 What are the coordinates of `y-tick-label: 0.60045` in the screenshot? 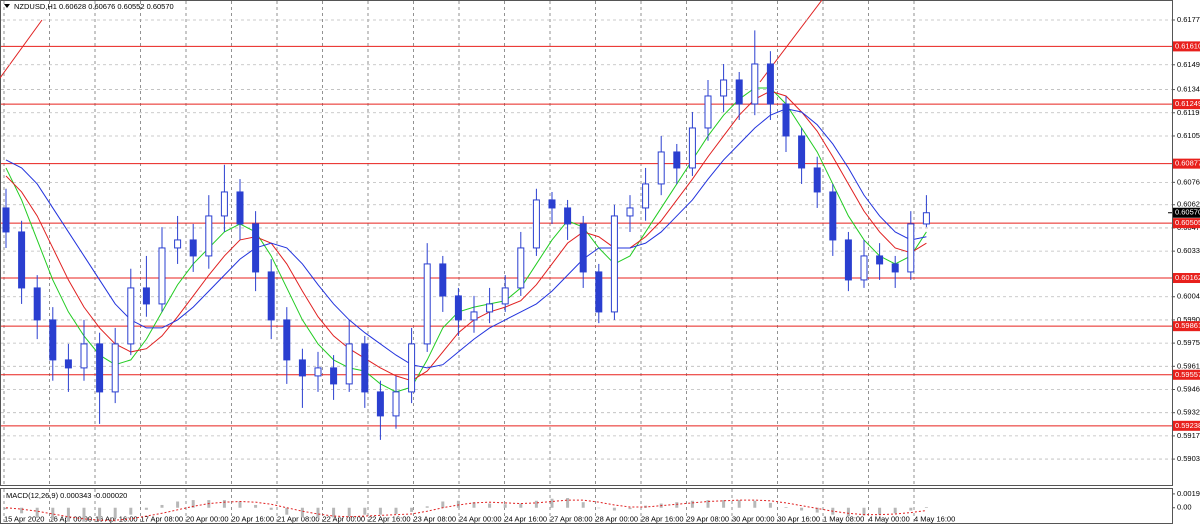 It's located at (1188, 296).